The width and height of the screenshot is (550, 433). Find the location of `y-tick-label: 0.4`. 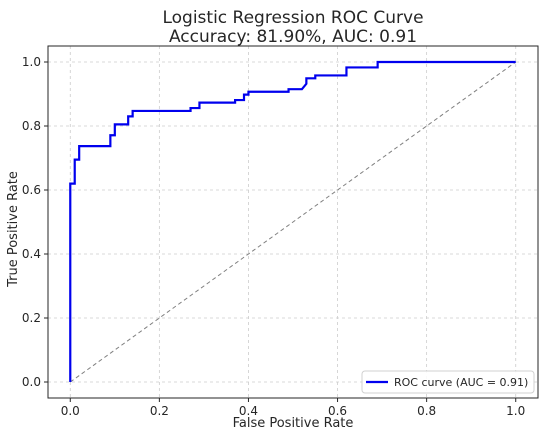

y-tick-label: 0.4 is located at coordinates (31, 254).